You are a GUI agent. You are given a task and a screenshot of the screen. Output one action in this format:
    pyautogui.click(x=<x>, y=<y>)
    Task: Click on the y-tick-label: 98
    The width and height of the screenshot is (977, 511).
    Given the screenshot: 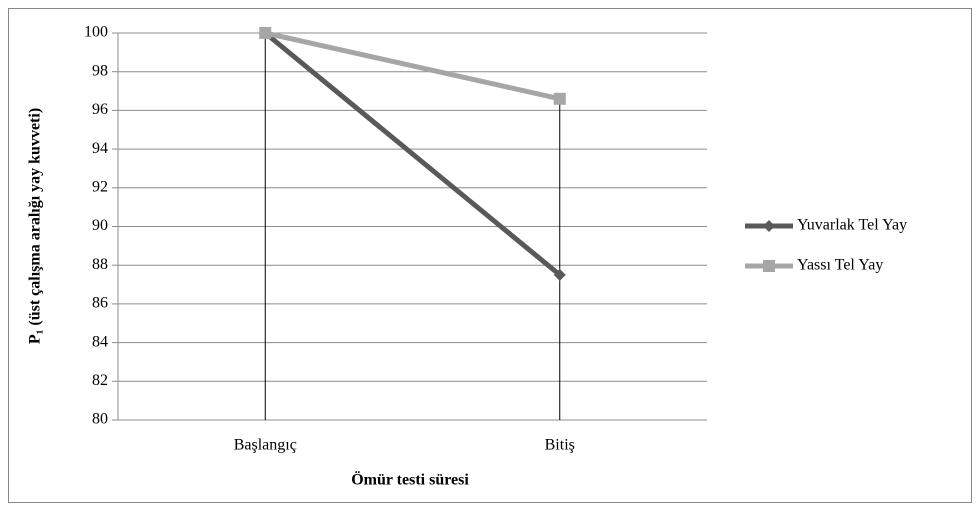 What is the action you would take?
    pyautogui.click(x=100, y=70)
    